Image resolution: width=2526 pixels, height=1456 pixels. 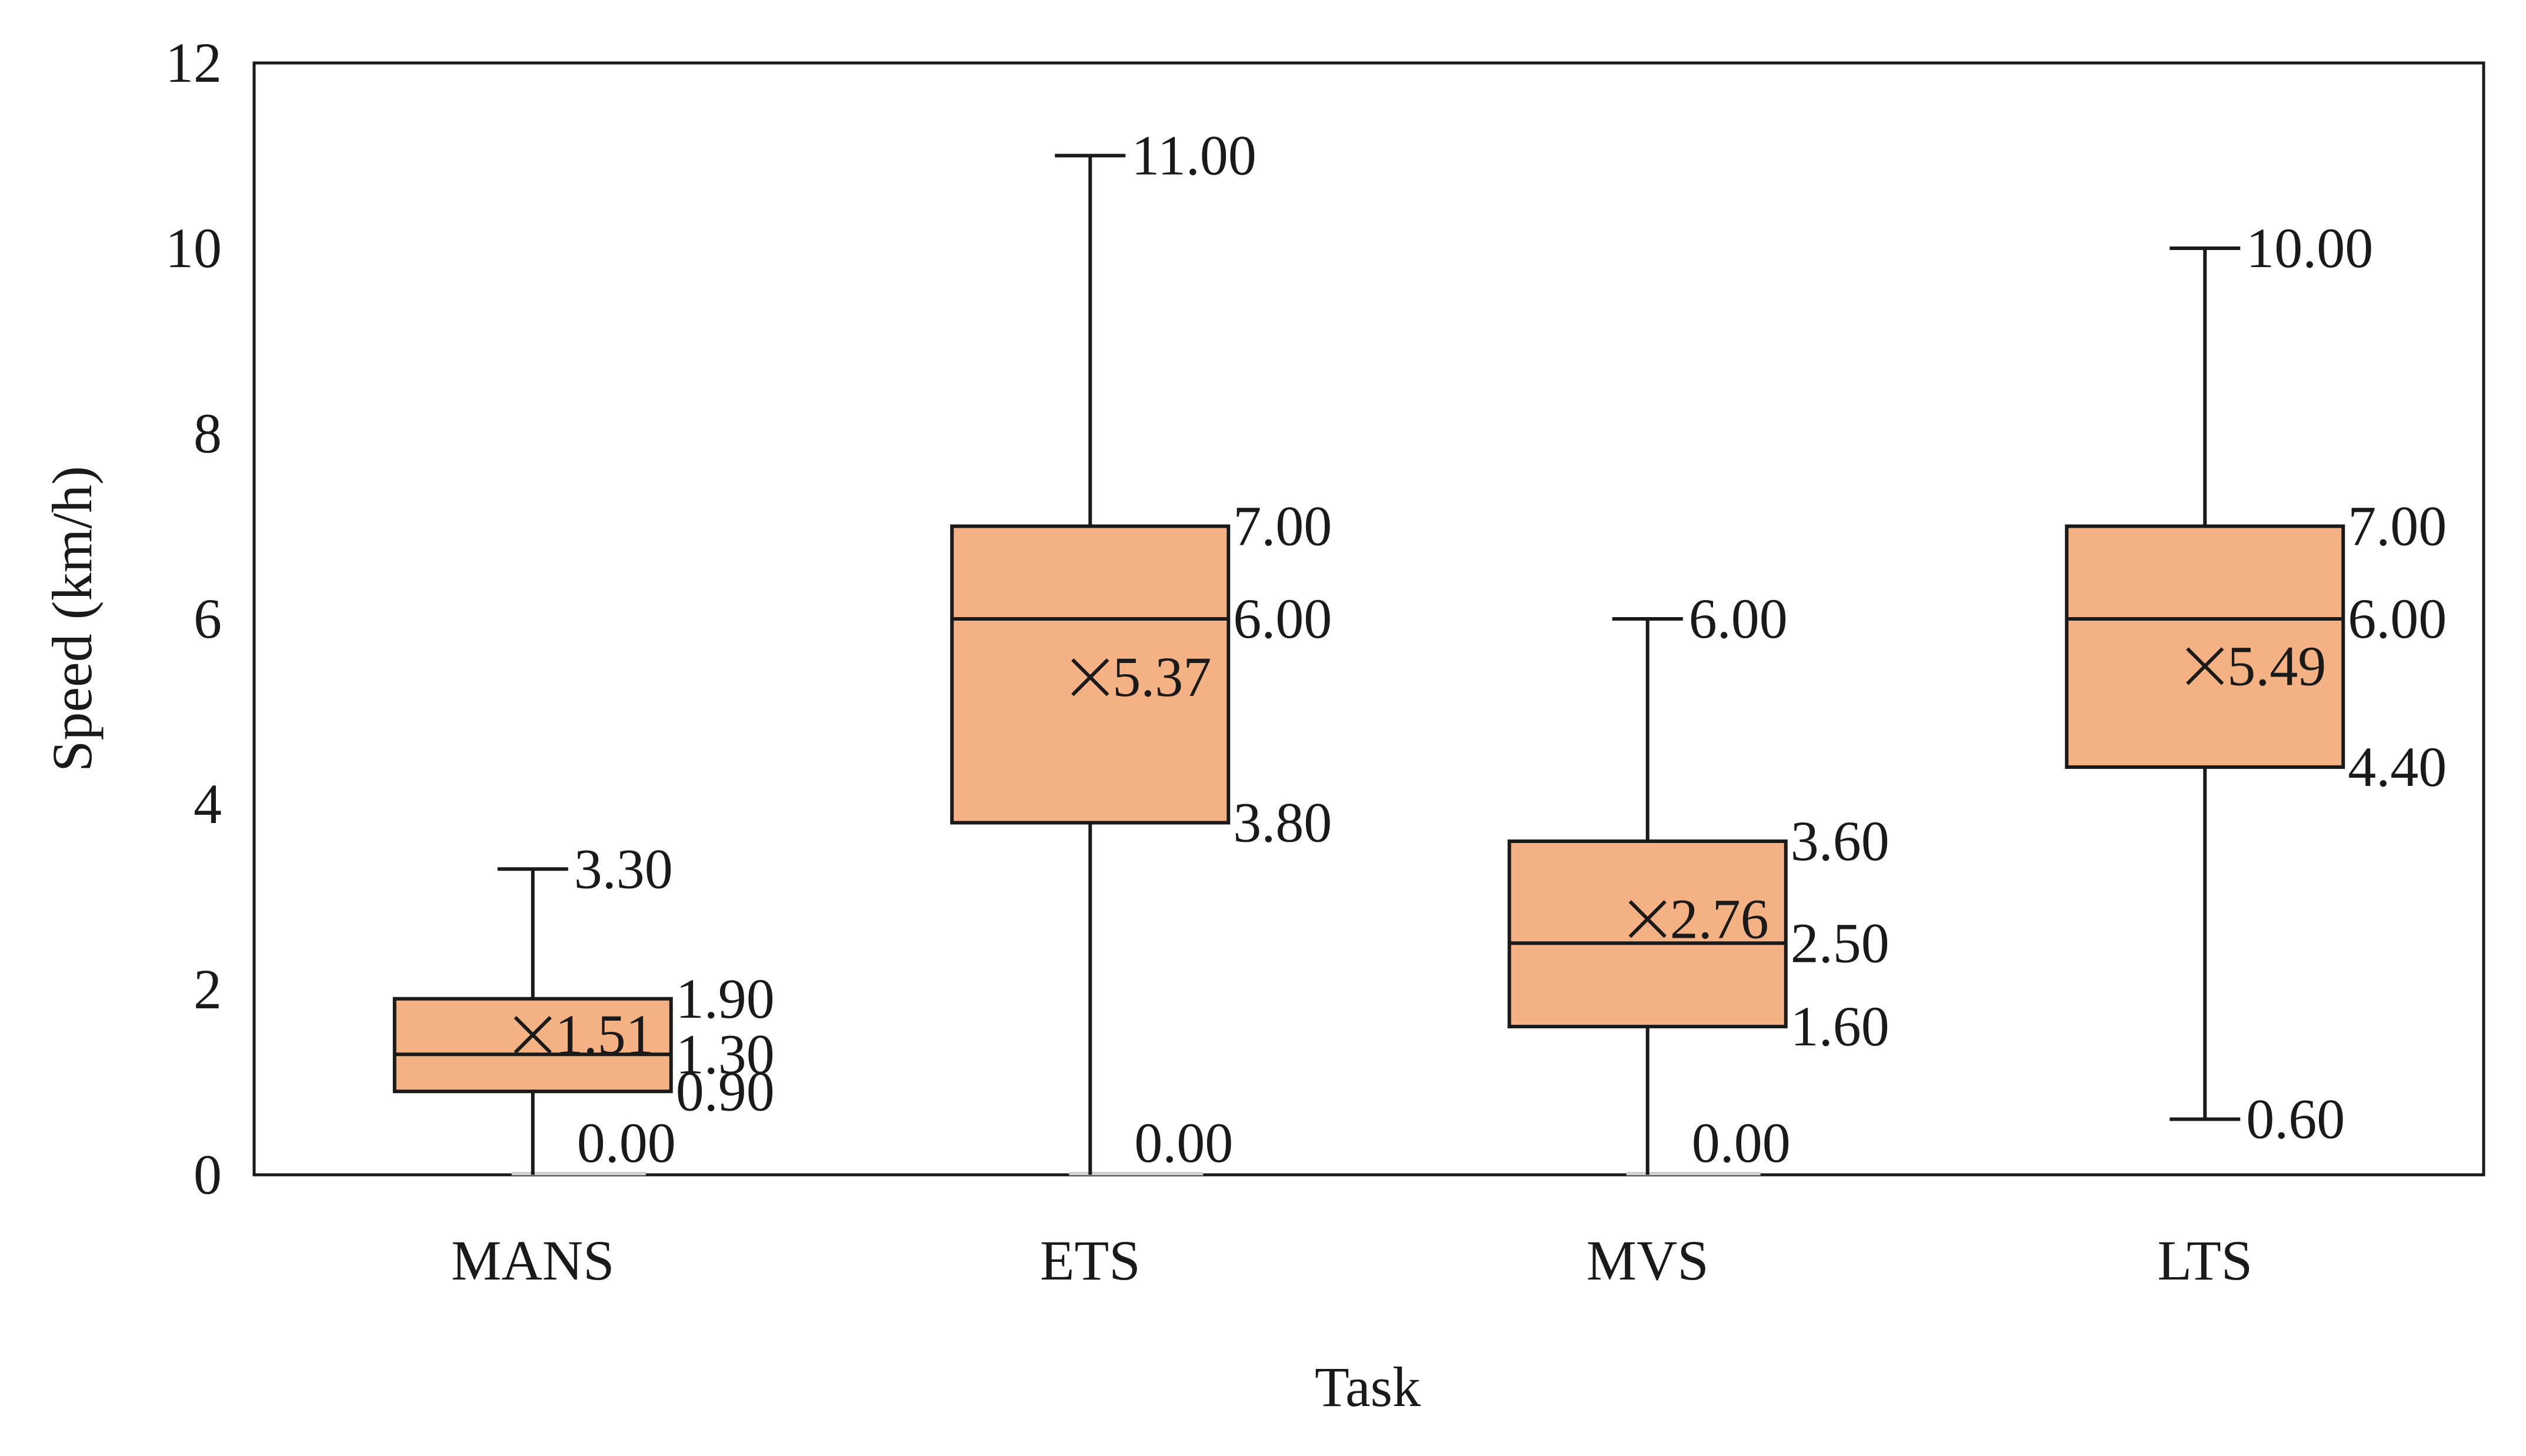 I want to click on y-tick-label: 6, so click(x=208, y=618).